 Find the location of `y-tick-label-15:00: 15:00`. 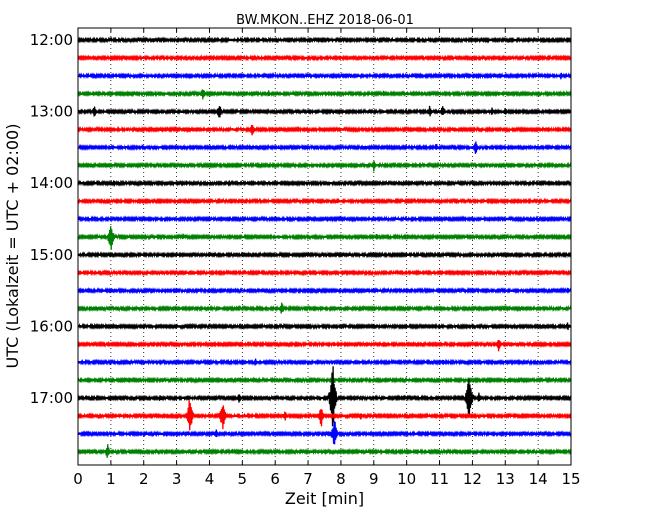

y-tick-label-15:00: 15:00 is located at coordinates (51, 255).